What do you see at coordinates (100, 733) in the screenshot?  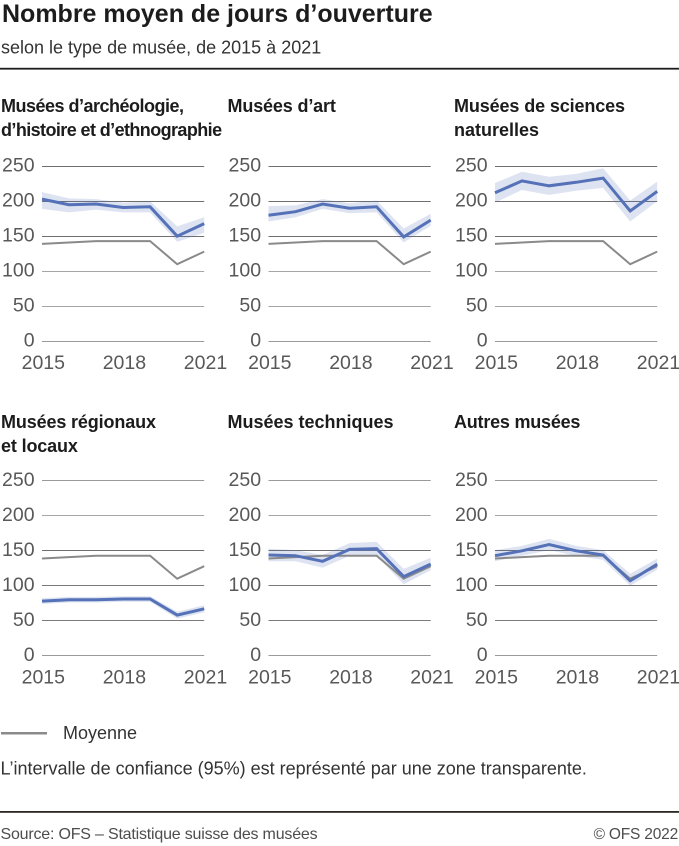 I see `svg-text: Moyenne` at bounding box center [100, 733].